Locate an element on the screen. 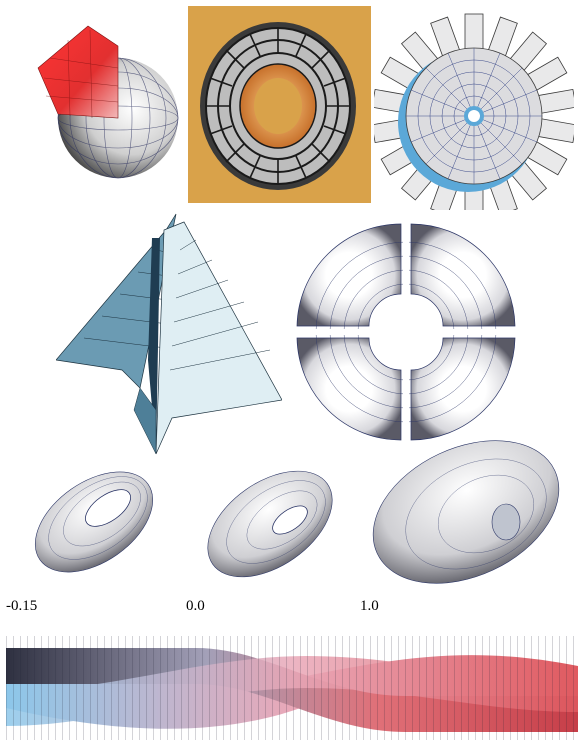 Image resolution: width=579 pixels, height=744 pixels. torus-label-1: -0.15 is located at coordinates (22, 606).